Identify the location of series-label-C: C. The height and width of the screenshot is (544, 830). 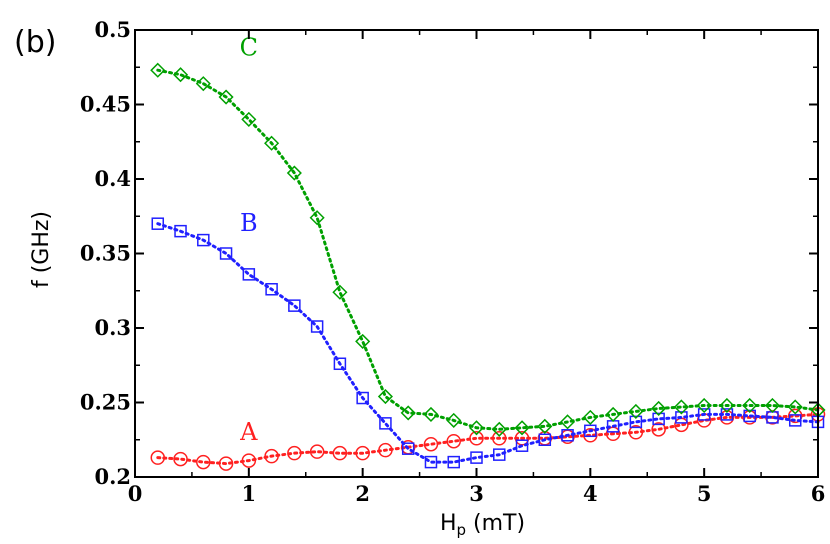
(249, 47).